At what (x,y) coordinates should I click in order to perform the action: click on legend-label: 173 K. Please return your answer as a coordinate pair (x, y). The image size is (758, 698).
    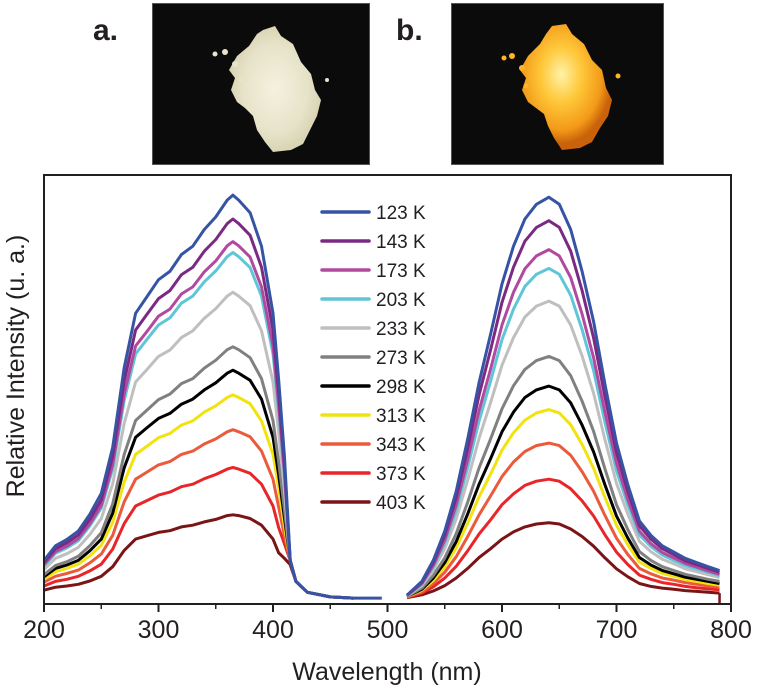
    Looking at the image, I should click on (401, 271).